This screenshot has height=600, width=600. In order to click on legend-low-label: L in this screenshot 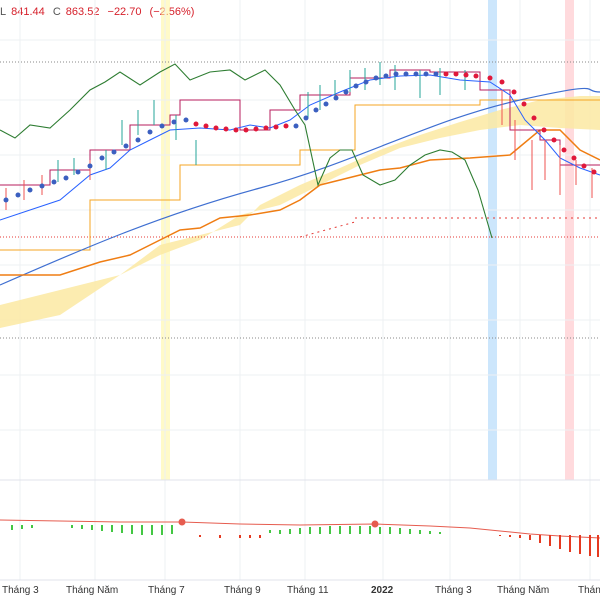, I will do `click(3, 12)`.